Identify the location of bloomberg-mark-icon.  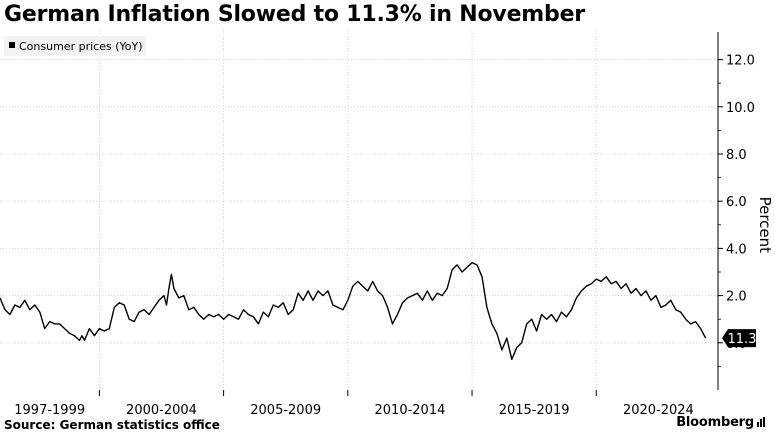
(761, 422).